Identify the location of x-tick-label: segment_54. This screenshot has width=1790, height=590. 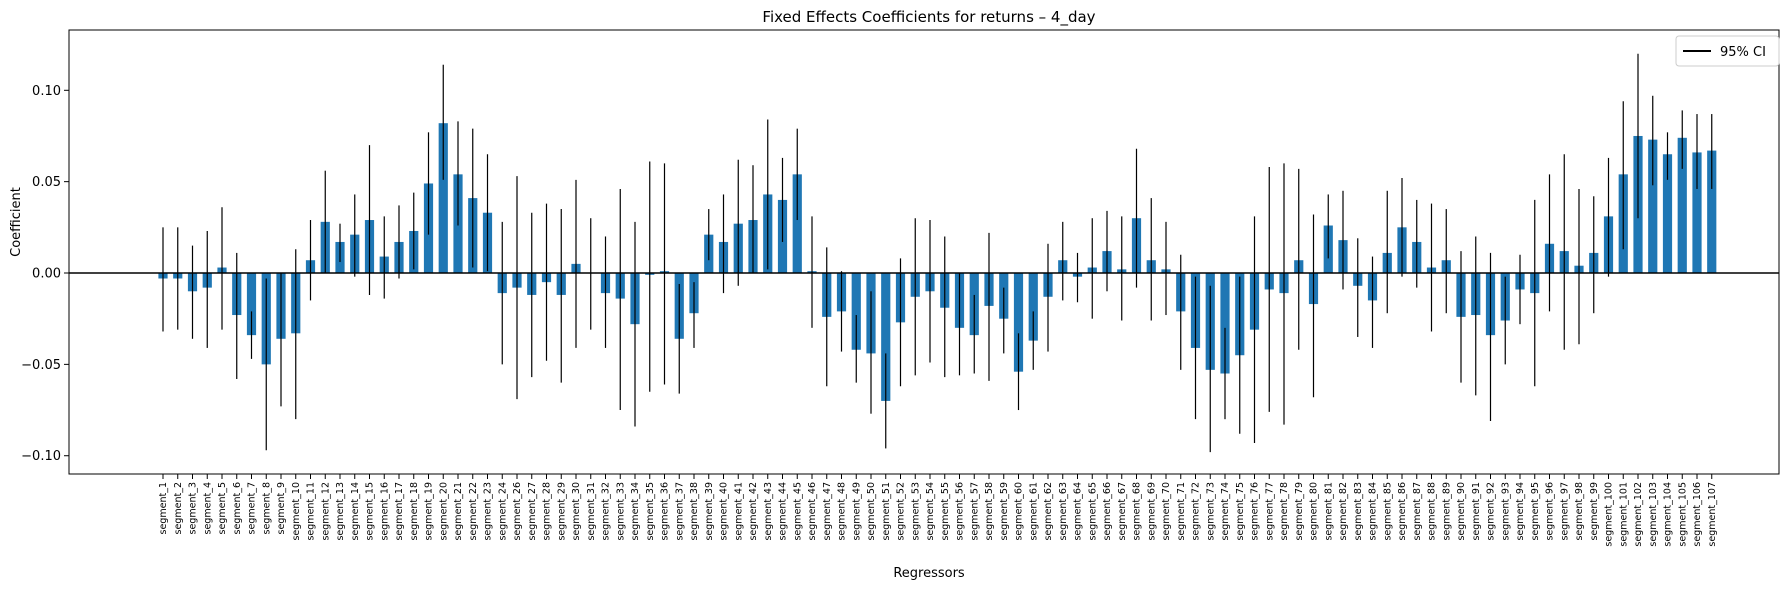
(930, 511).